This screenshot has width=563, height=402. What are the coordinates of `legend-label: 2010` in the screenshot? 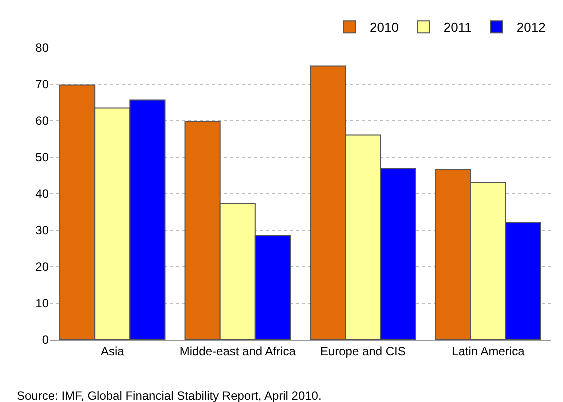 It's located at (384, 28).